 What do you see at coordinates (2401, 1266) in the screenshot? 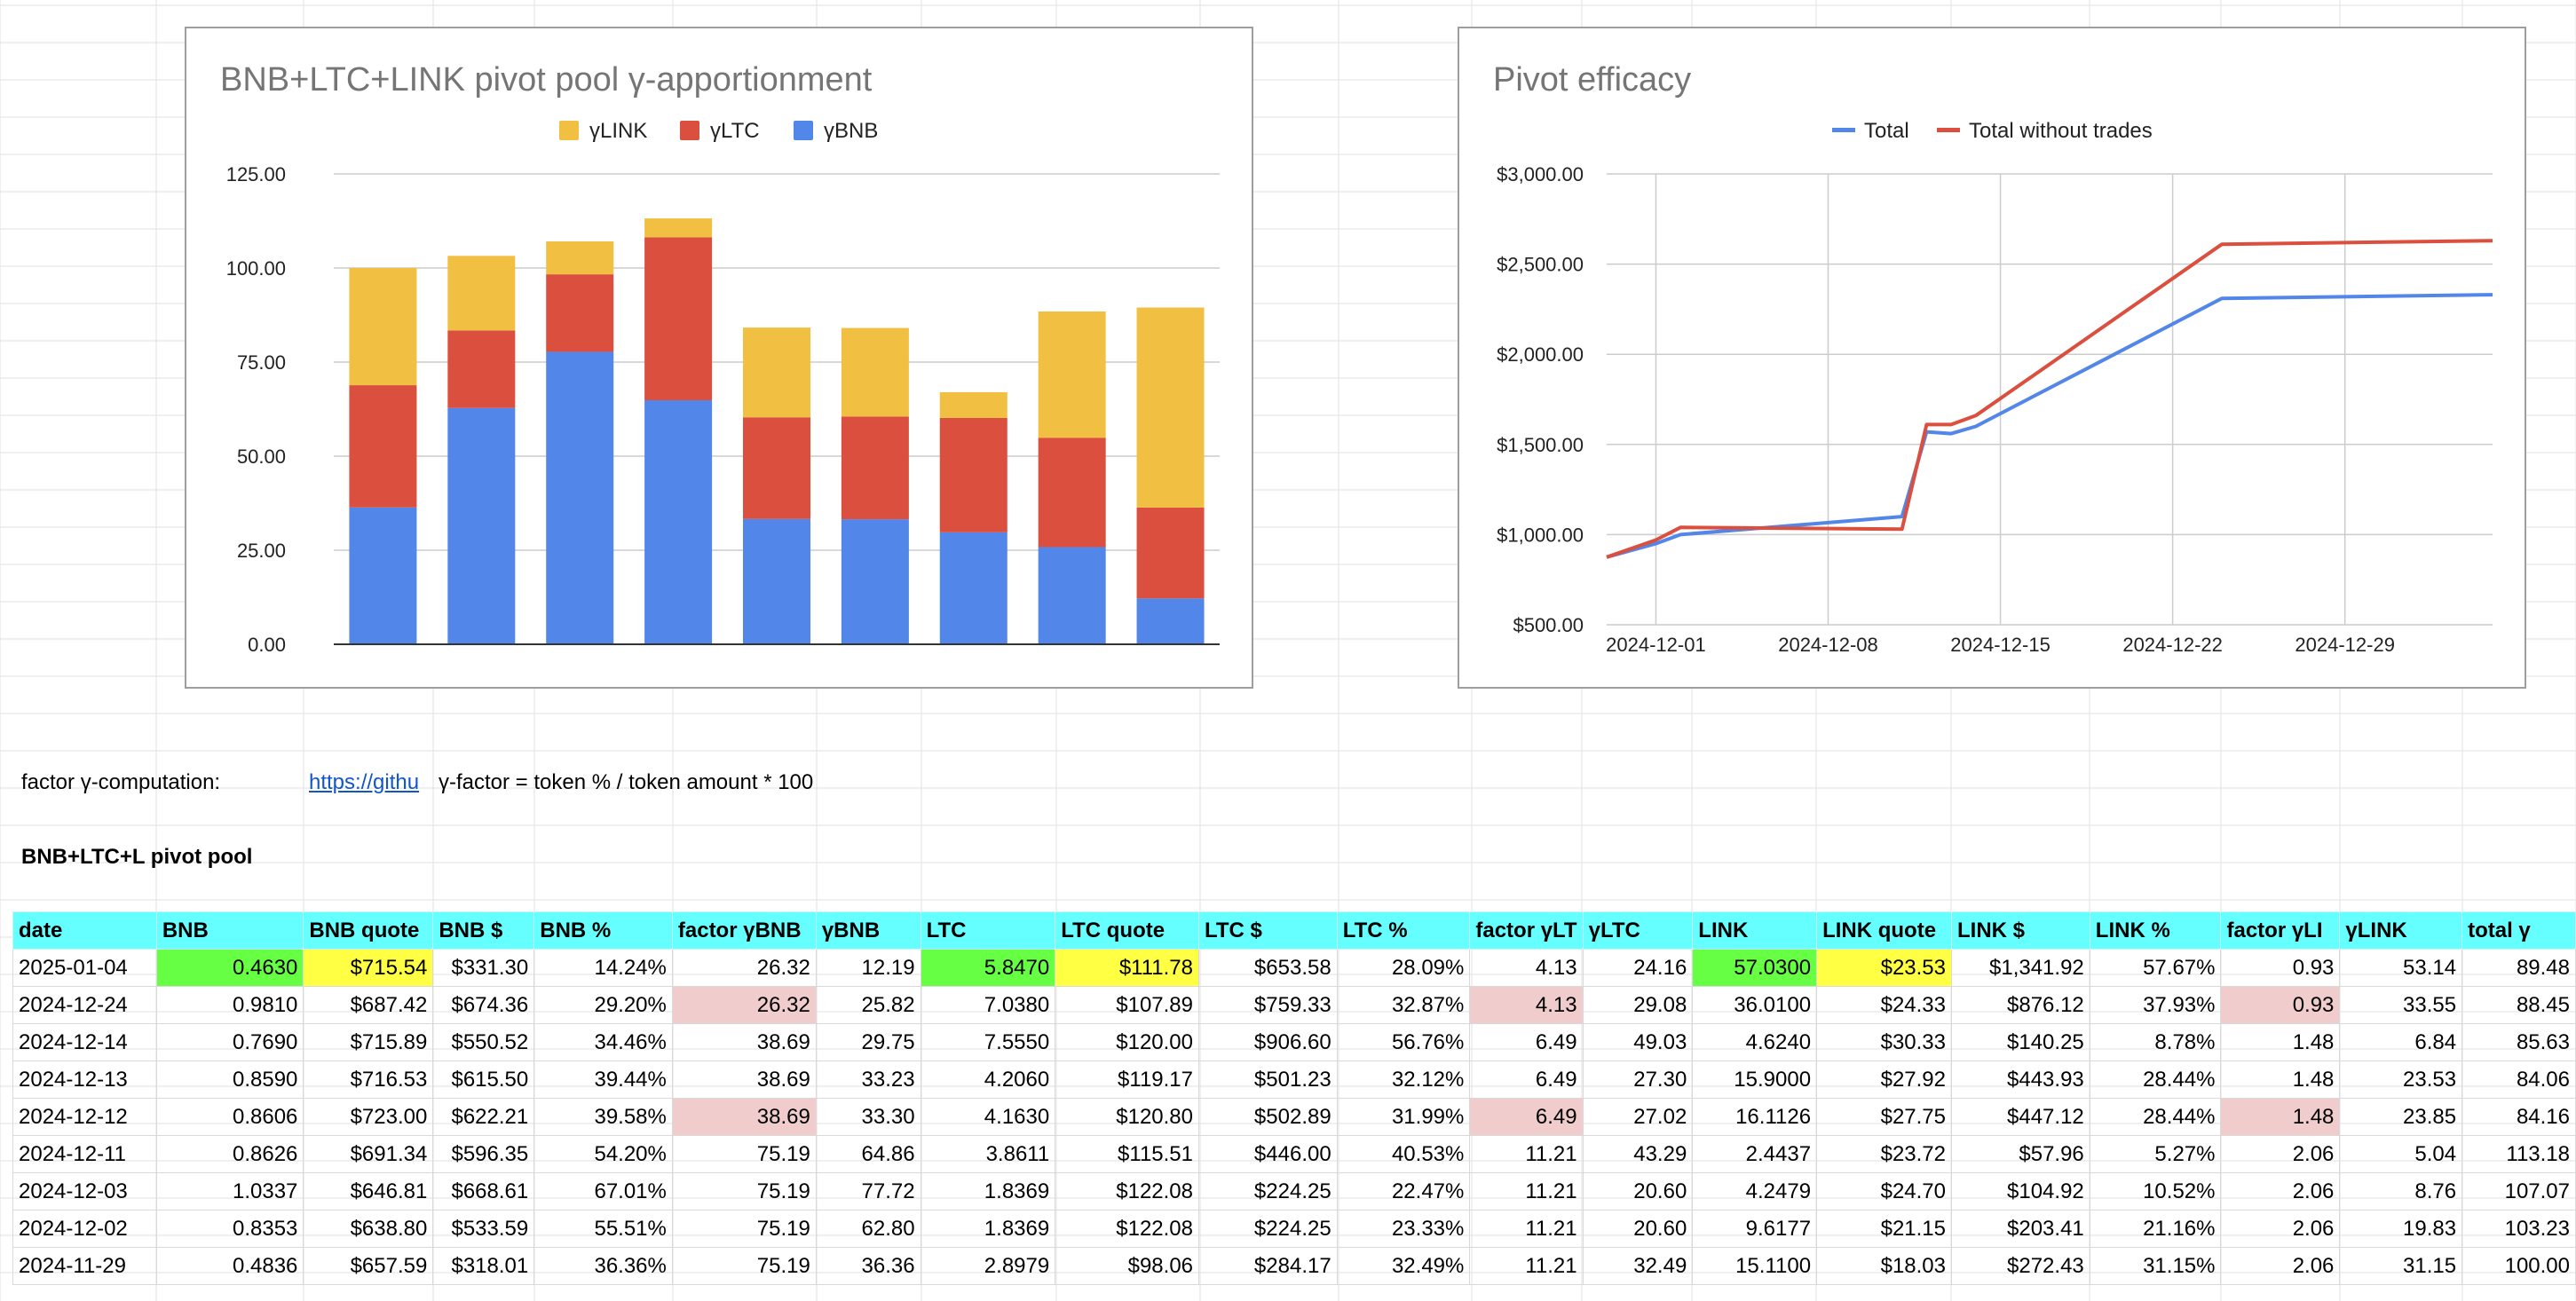
I see `table-cell: 31.15` at bounding box center [2401, 1266].